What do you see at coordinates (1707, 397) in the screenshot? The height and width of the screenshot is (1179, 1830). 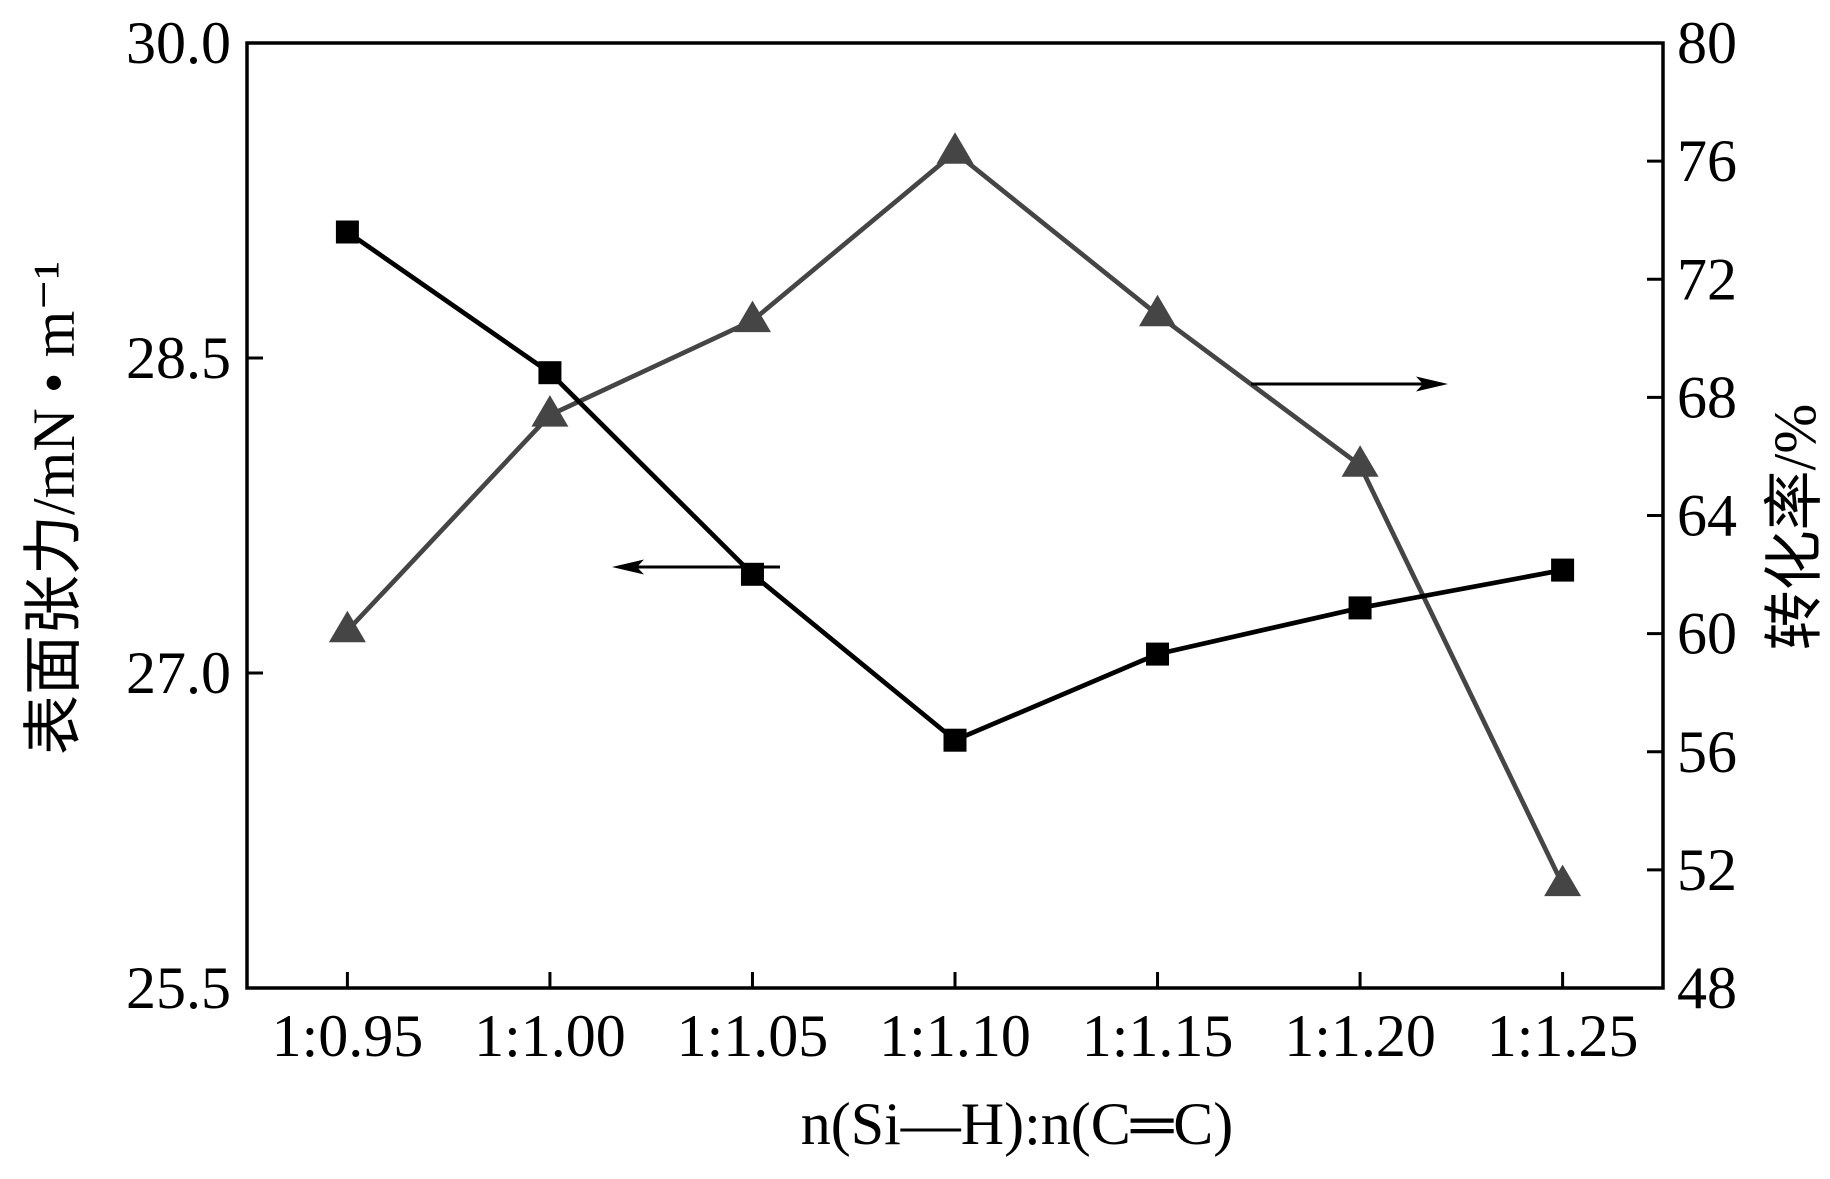 I see `right-tick-label: 68` at bounding box center [1707, 397].